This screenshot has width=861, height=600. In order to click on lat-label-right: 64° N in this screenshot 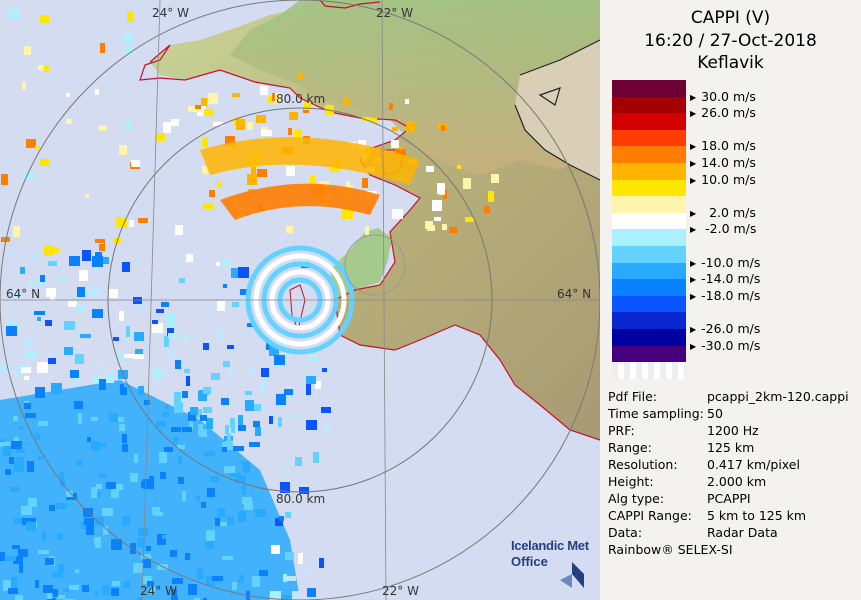, I will do `click(574, 294)`.